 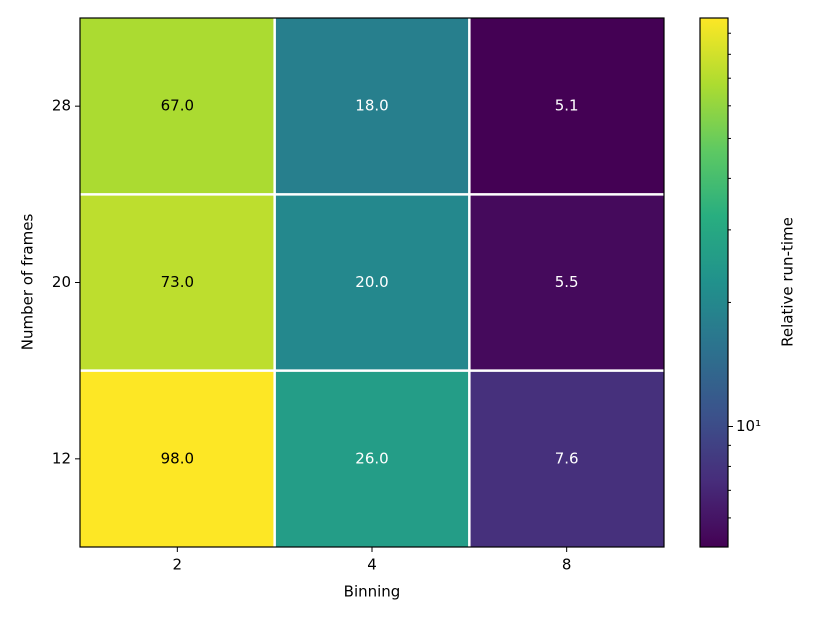 I want to click on cell-label: 67.0, so click(x=177, y=106).